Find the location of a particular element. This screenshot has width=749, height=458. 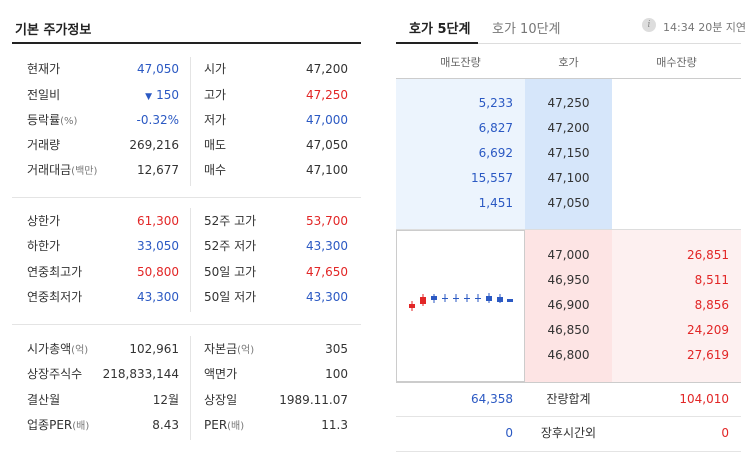

label: 50일 저가 is located at coordinates (230, 297).